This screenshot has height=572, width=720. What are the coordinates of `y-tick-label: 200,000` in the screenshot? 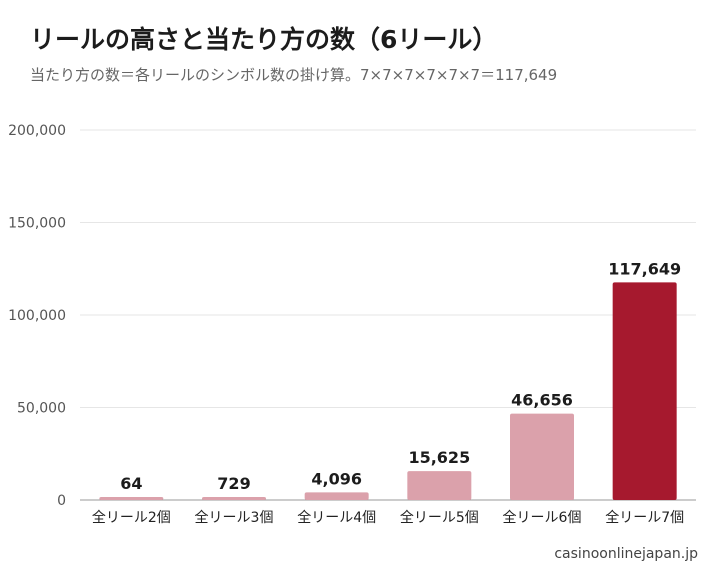 It's located at (37, 131).